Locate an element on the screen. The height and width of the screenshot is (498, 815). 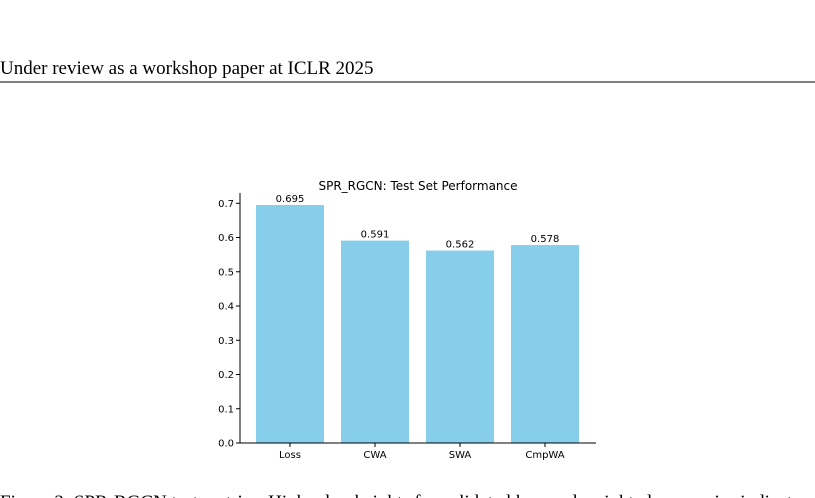
y-tick-label: 0.0 is located at coordinates (226, 444).